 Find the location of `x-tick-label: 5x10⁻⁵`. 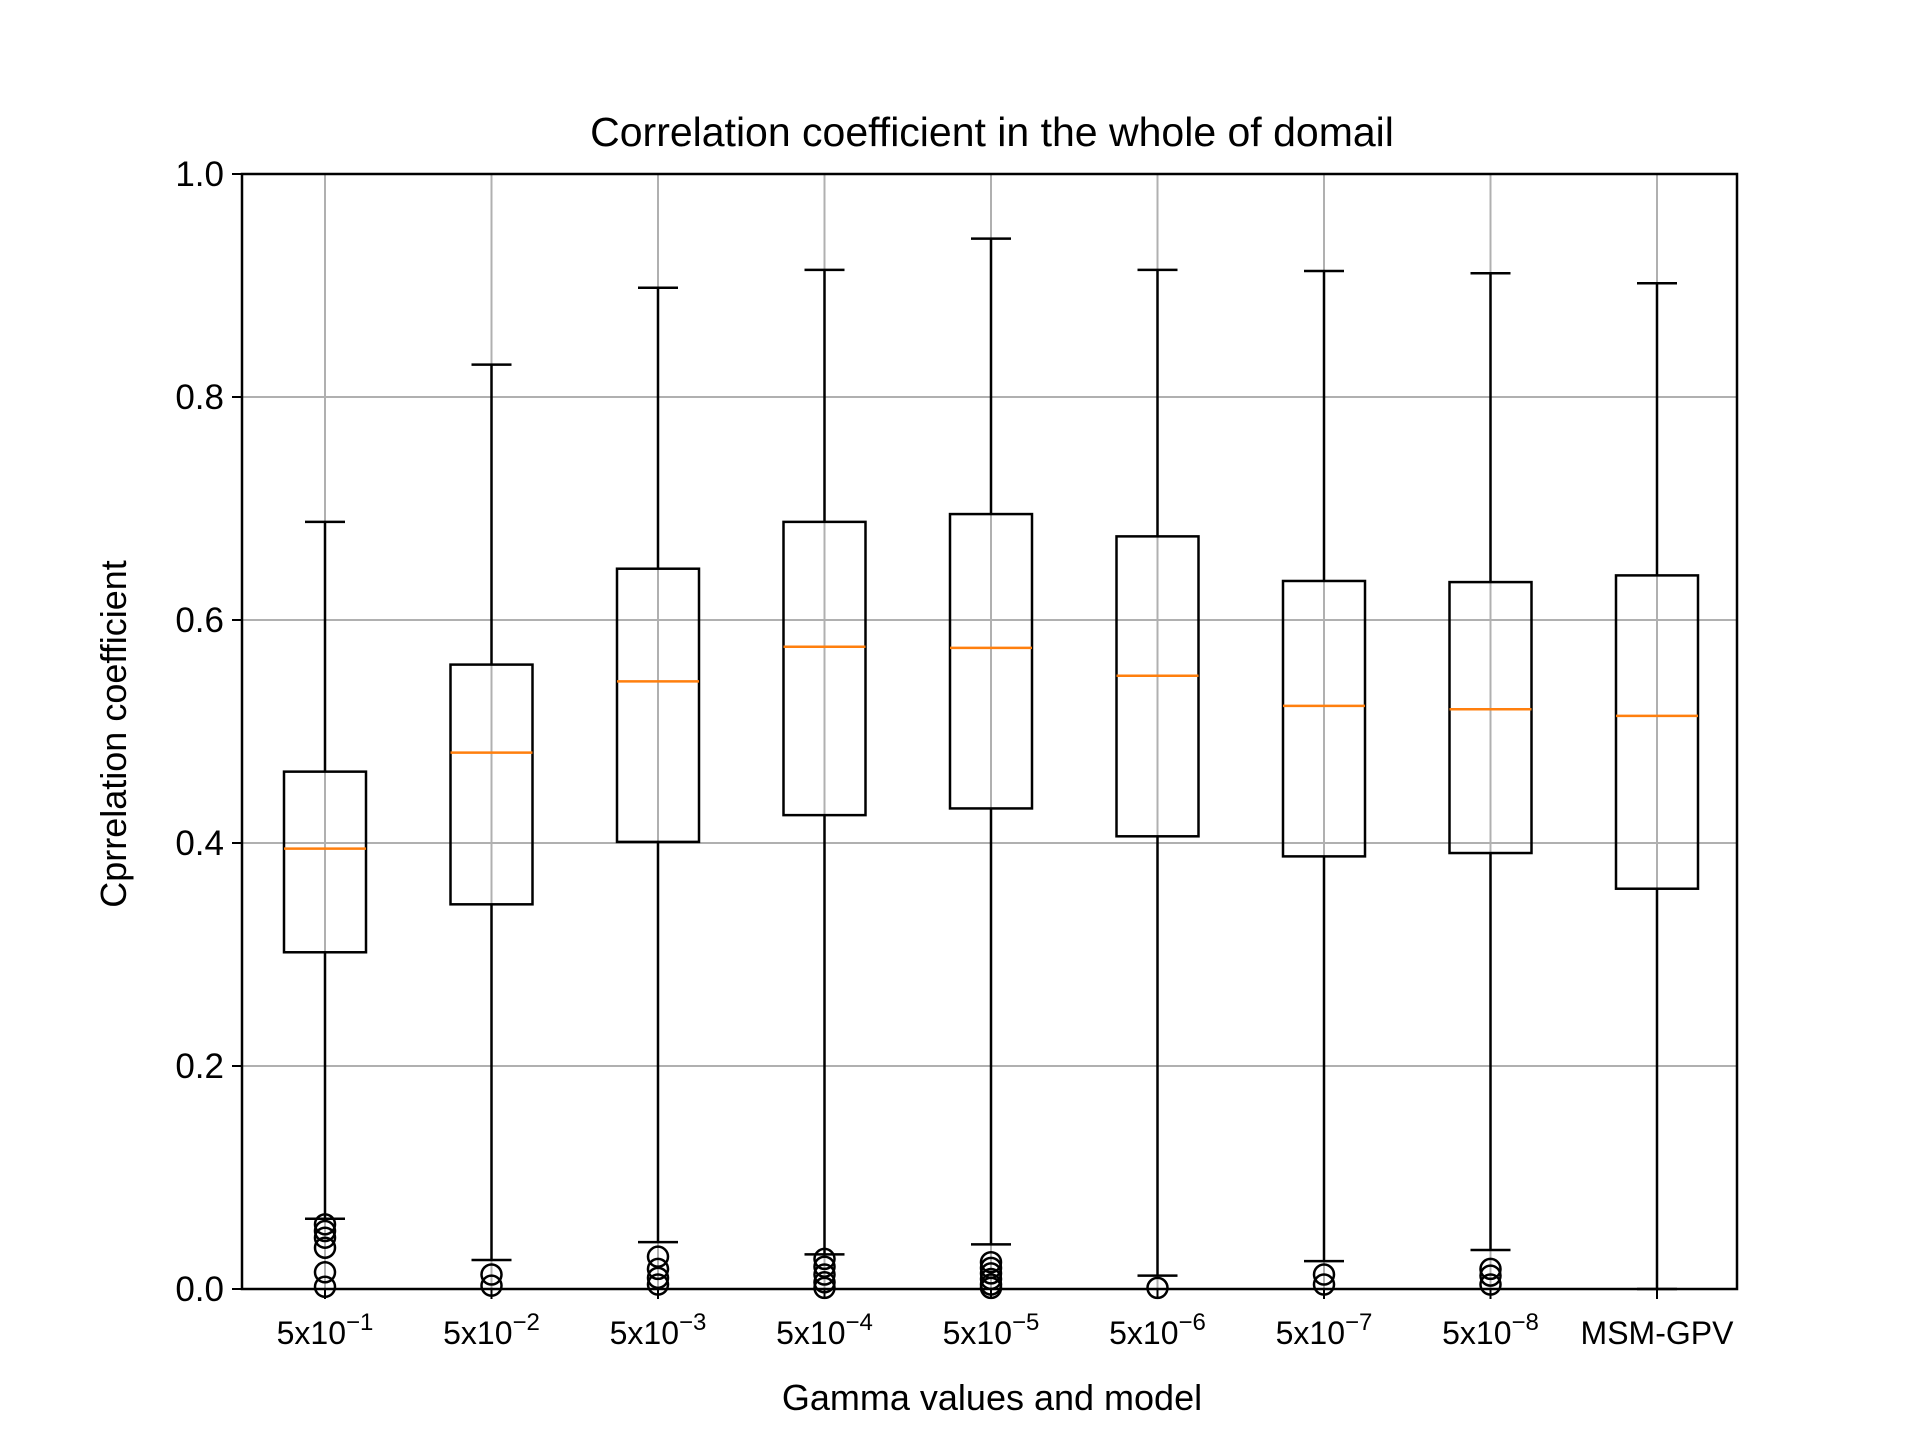

x-tick-label: 5x10⁻⁵ is located at coordinates (991, 1330).